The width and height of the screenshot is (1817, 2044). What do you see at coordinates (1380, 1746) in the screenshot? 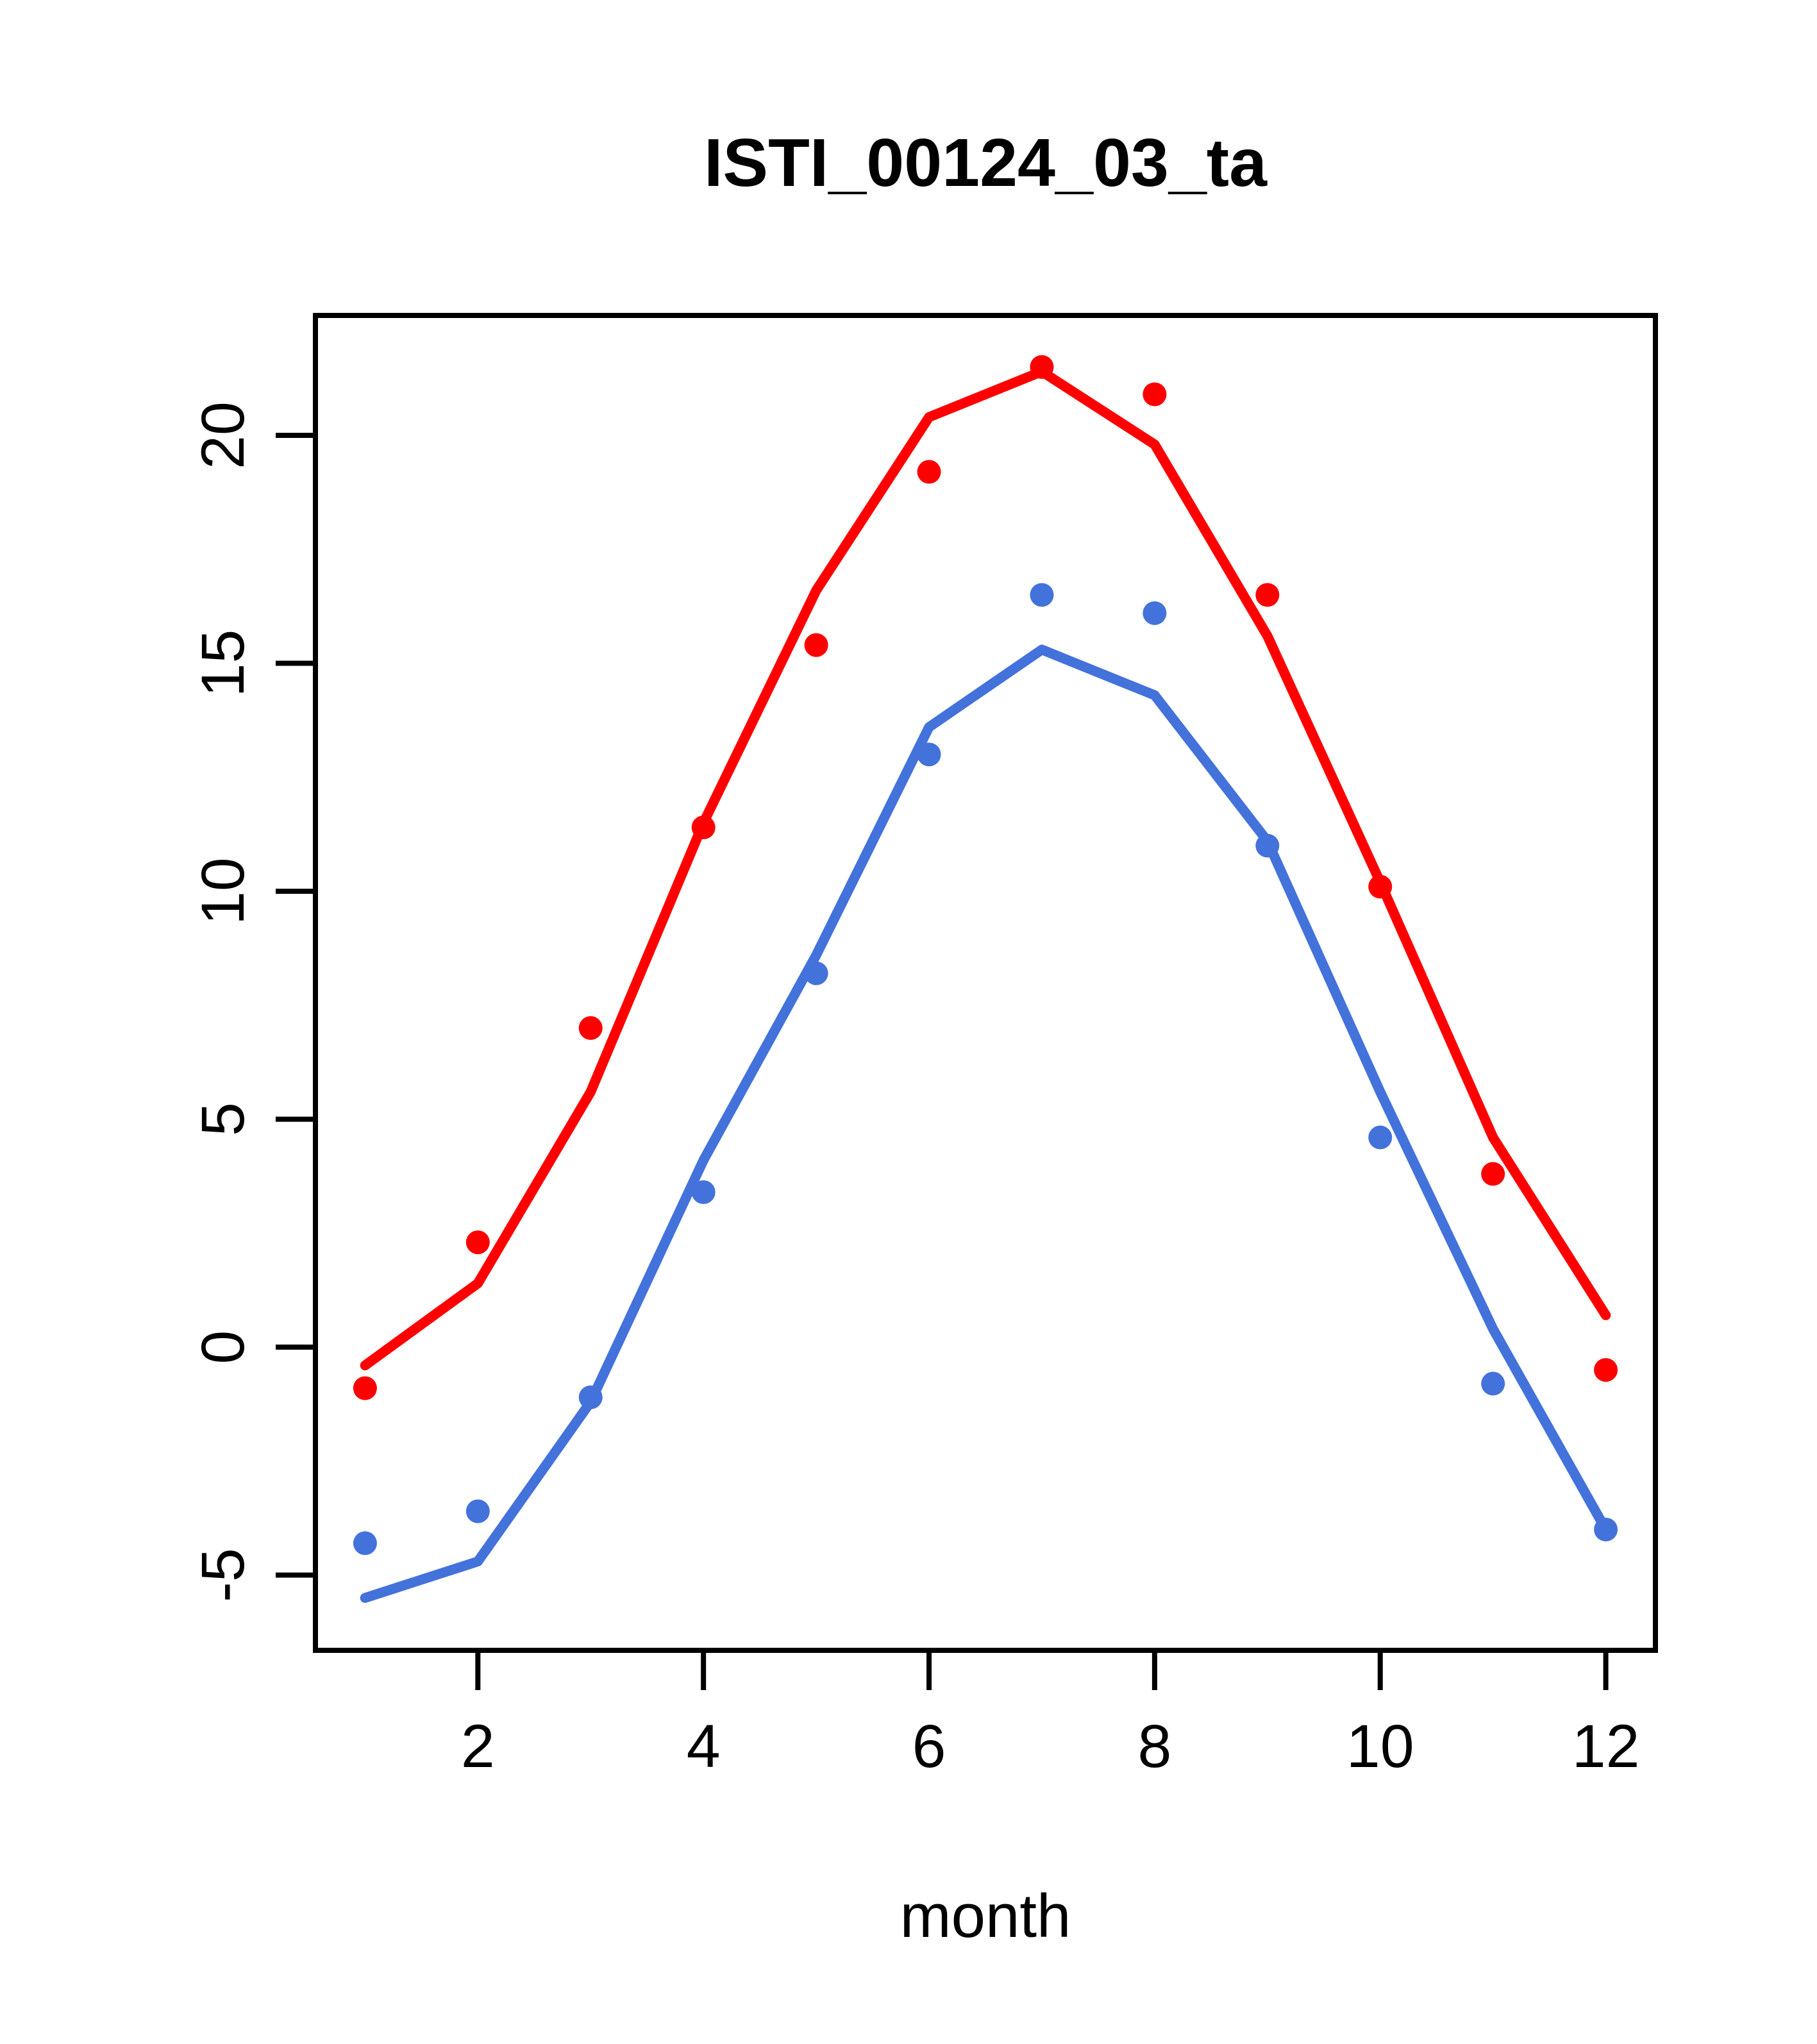
I see `x-tick-label: 10` at bounding box center [1380, 1746].